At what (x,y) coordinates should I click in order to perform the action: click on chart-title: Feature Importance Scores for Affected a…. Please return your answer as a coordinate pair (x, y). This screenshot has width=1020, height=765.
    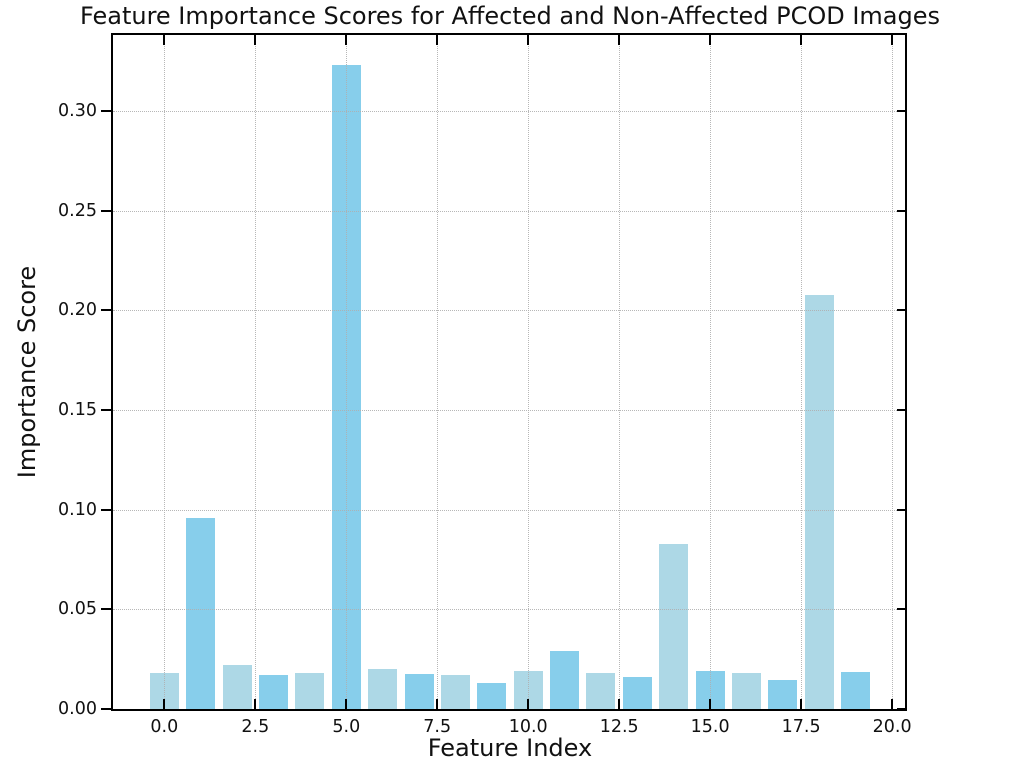
    Looking at the image, I should click on (510, 16).